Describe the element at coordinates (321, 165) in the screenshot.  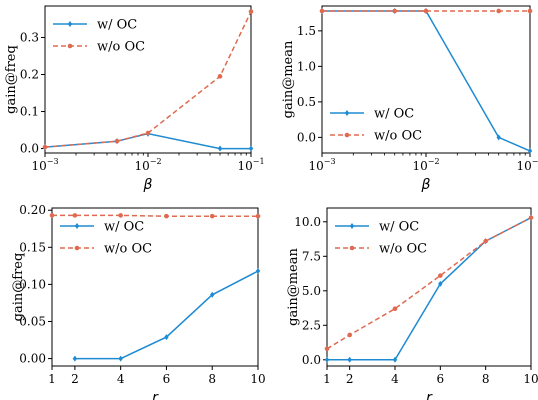
I see `x-tick-label: 10⁻³` at that location.